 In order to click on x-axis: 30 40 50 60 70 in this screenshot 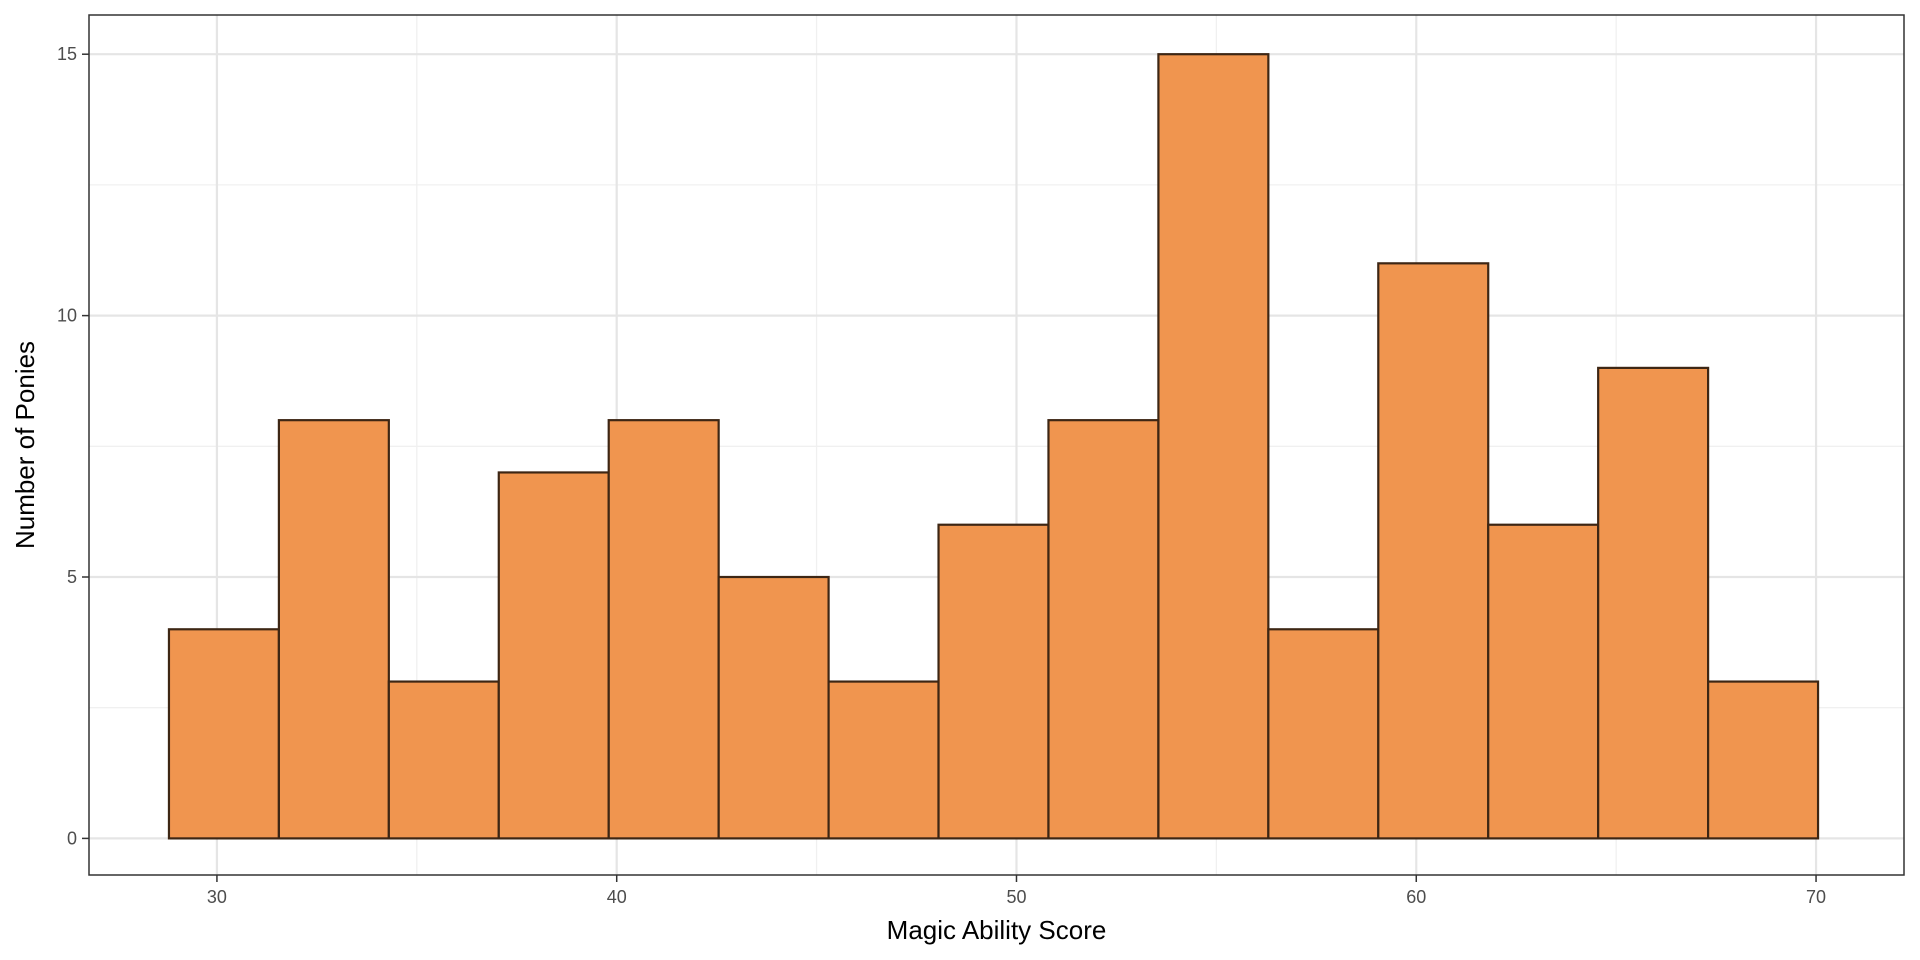, I will do `click(1016, 891)`.